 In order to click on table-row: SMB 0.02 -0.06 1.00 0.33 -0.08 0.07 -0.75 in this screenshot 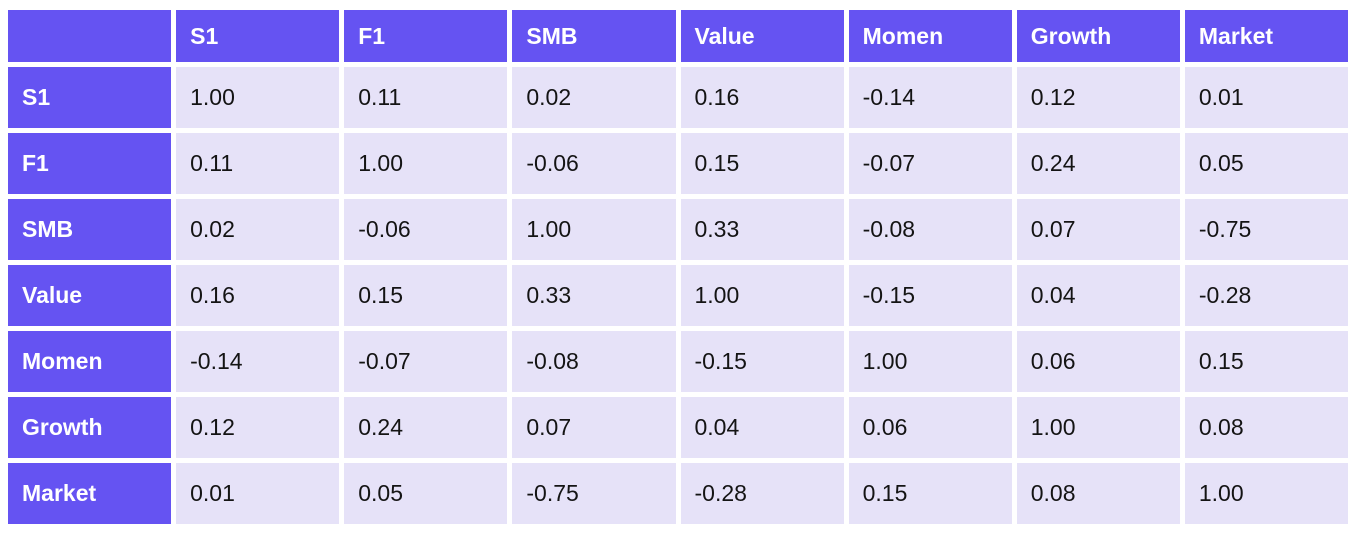, I will do `click(678, 229)`.